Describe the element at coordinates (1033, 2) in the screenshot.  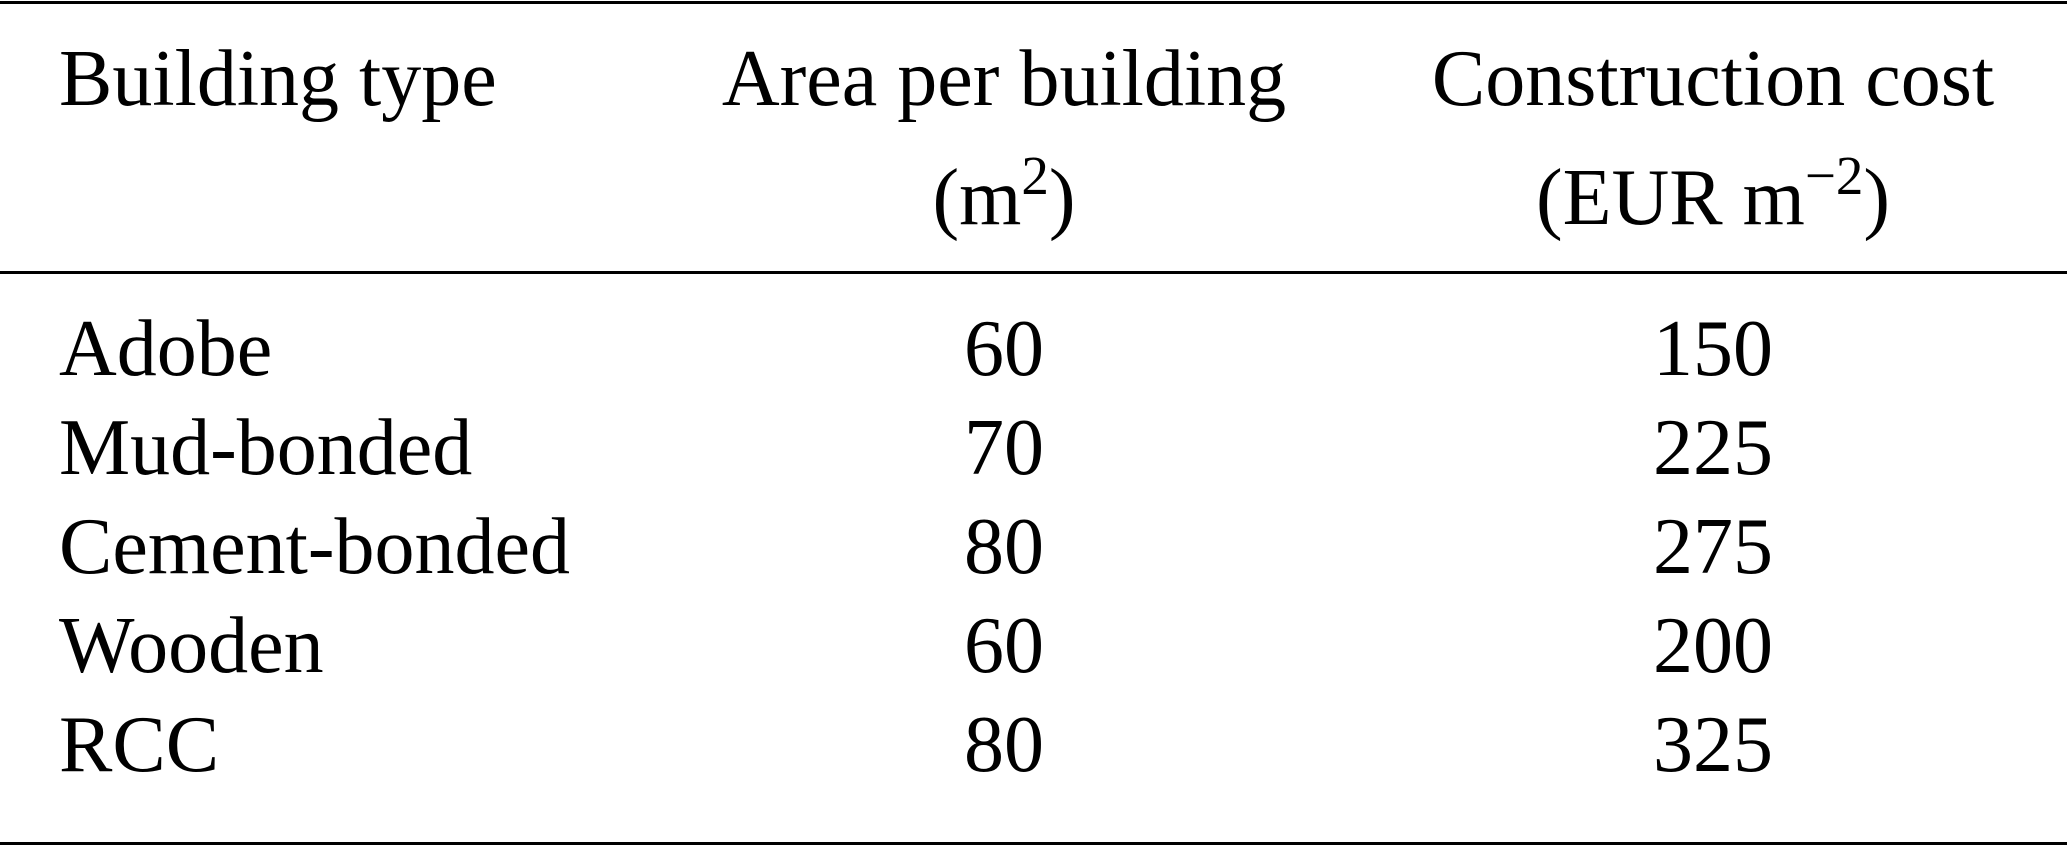
I see `top-rule` at that location.